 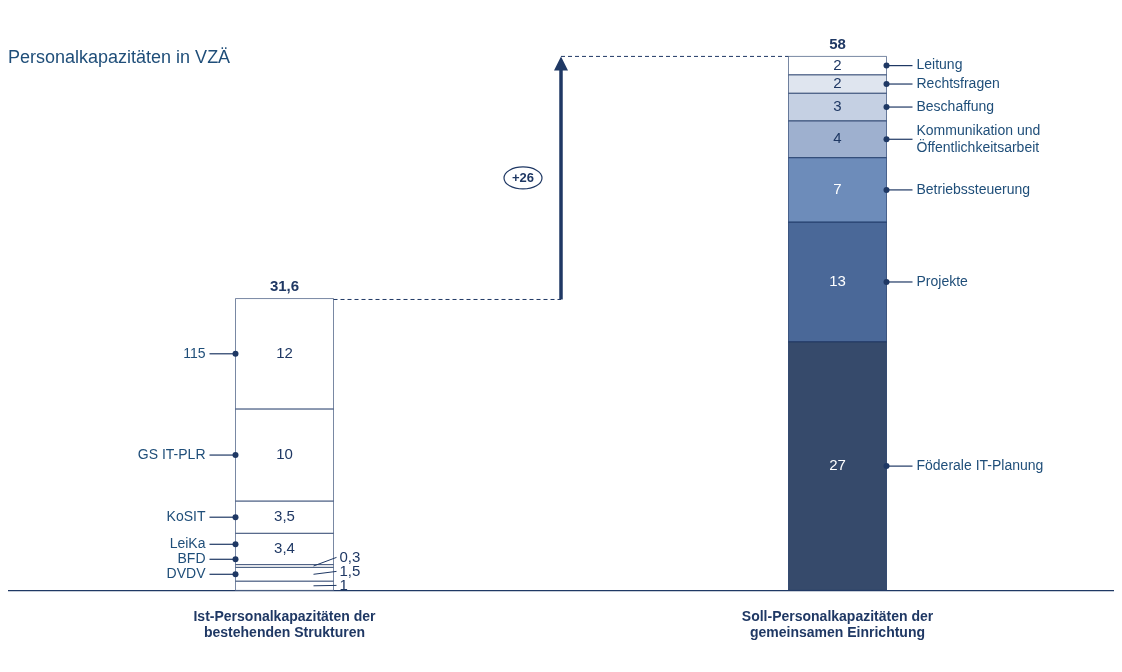 I want to click on text: Betriebssteuerung, so click(x=973, y=188).